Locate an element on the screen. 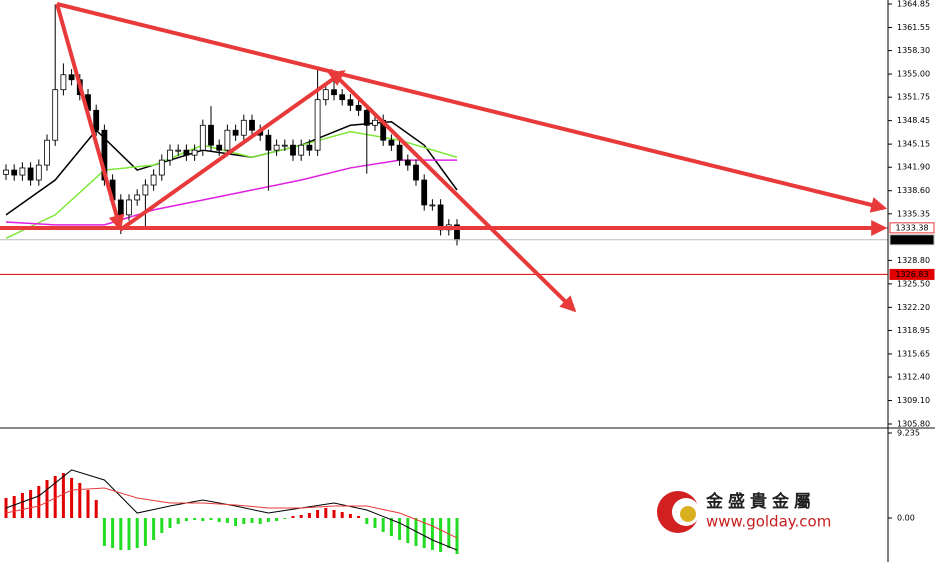 The width and height of the screenshot is (935, 562). y-tick-label: 1315.65 is located at coordinates (913, 353).